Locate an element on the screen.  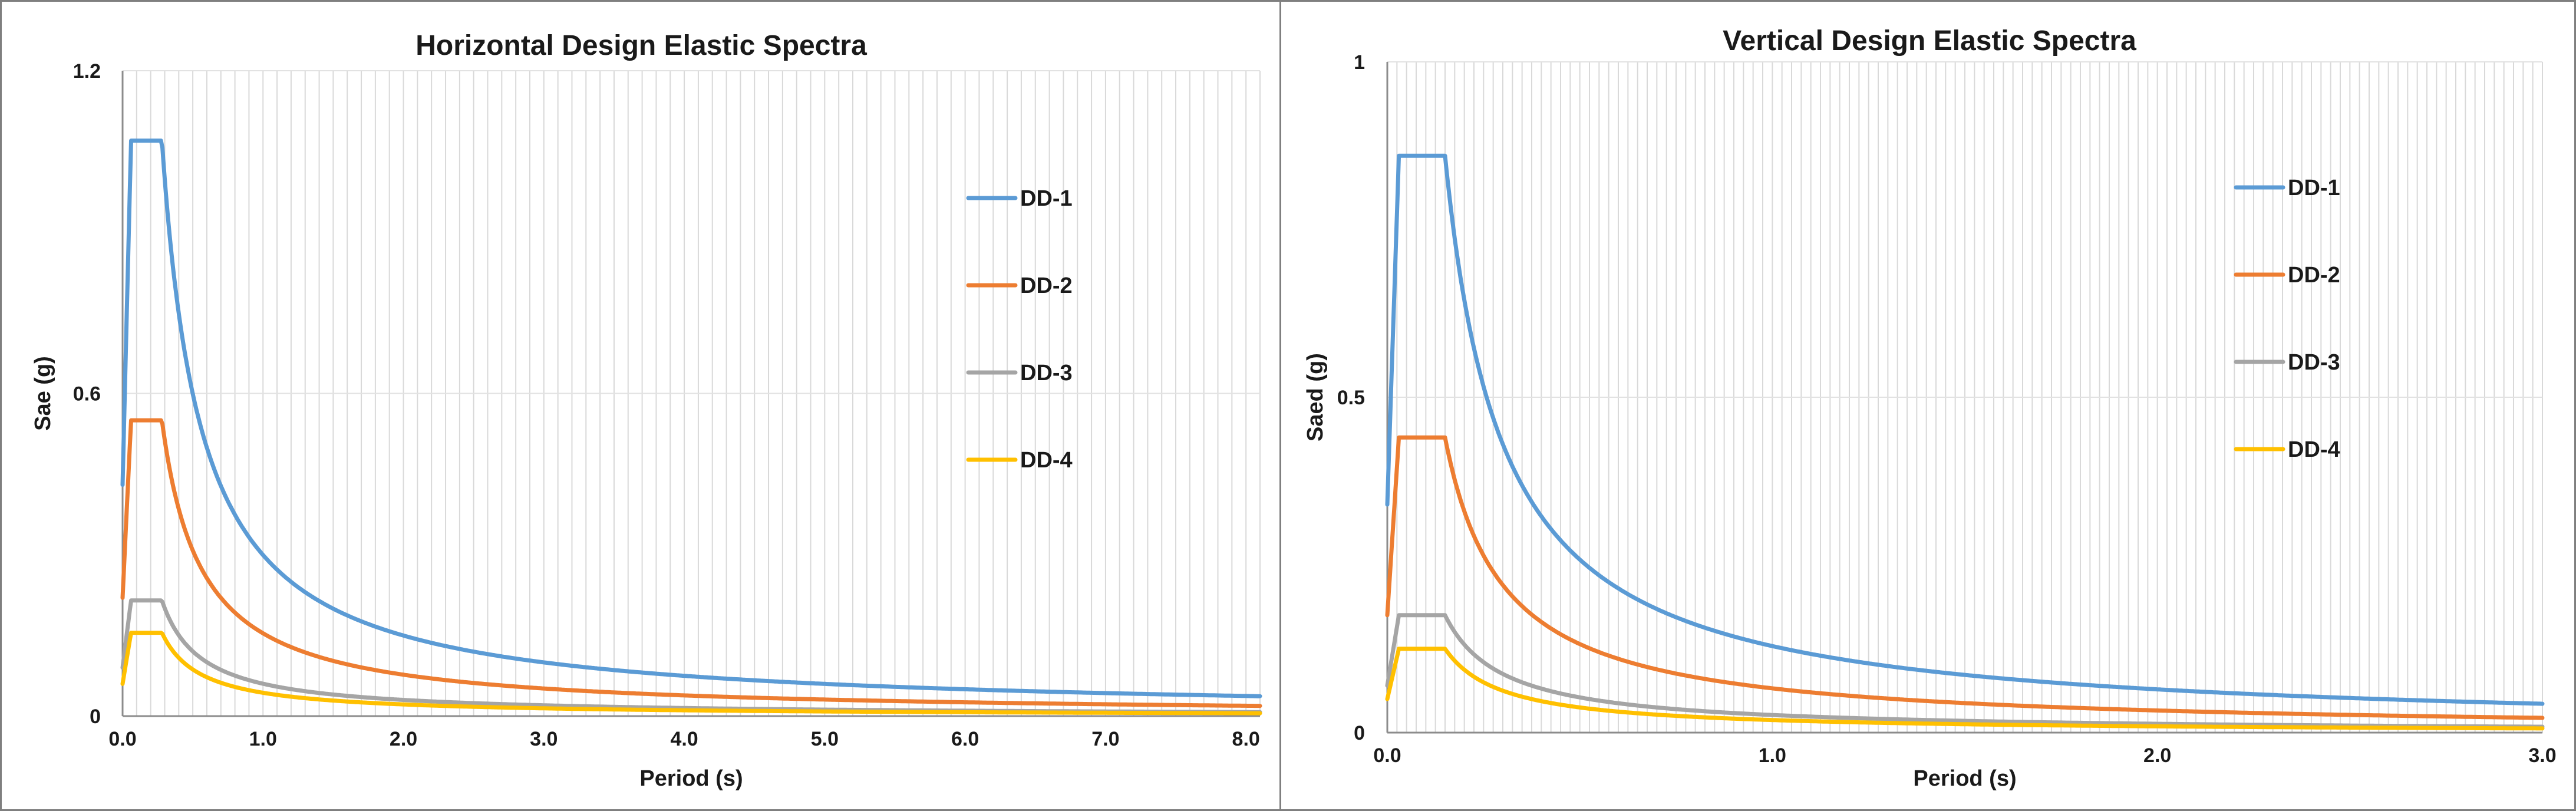
y-tick-label: 1 is located at coordinates (1360, 62).